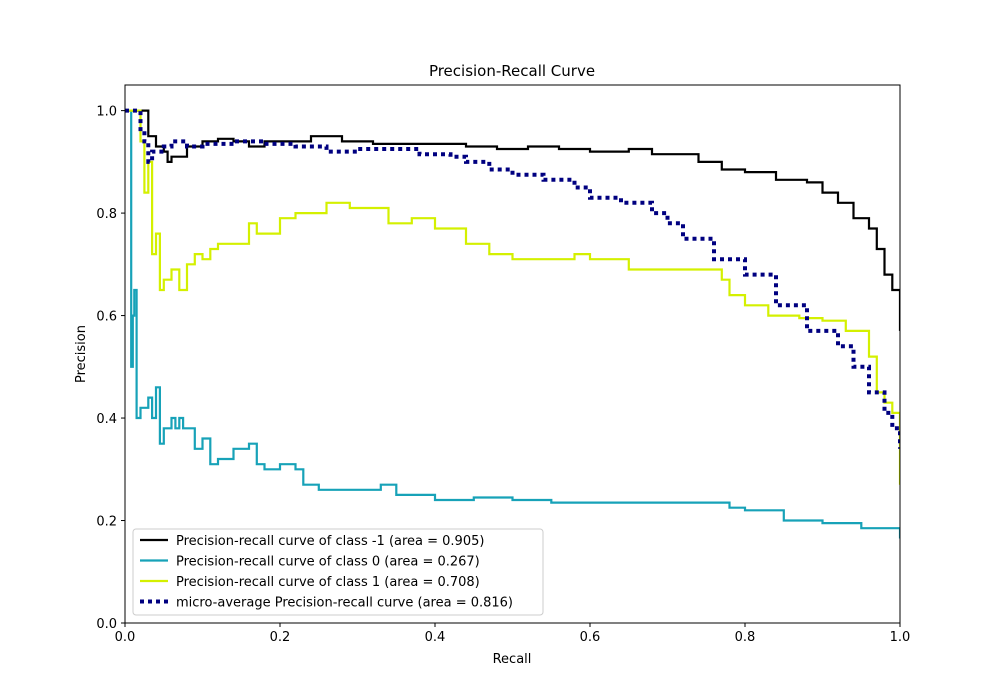 The width and height of the screenshot is (1000, 700). I want to click on x-tick-label: 0.6, so click(590, 637).